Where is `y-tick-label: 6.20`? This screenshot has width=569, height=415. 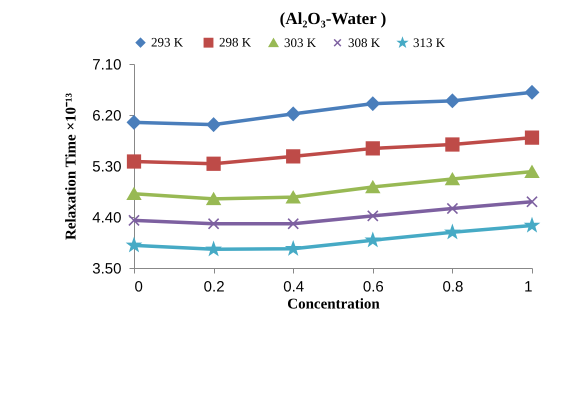
y-tick-label: 6.20 is located at coordinates (107, 116).